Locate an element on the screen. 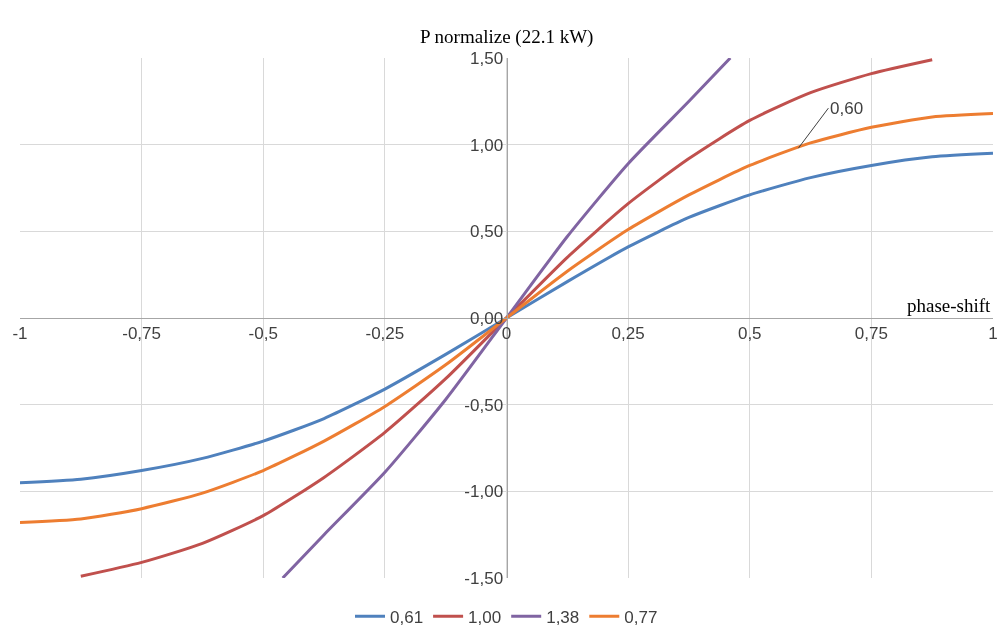 Image resolution: width=1006 pixels, height=643 pixels. x-tick-label: -0,25 is located at coordinates (385, 334).